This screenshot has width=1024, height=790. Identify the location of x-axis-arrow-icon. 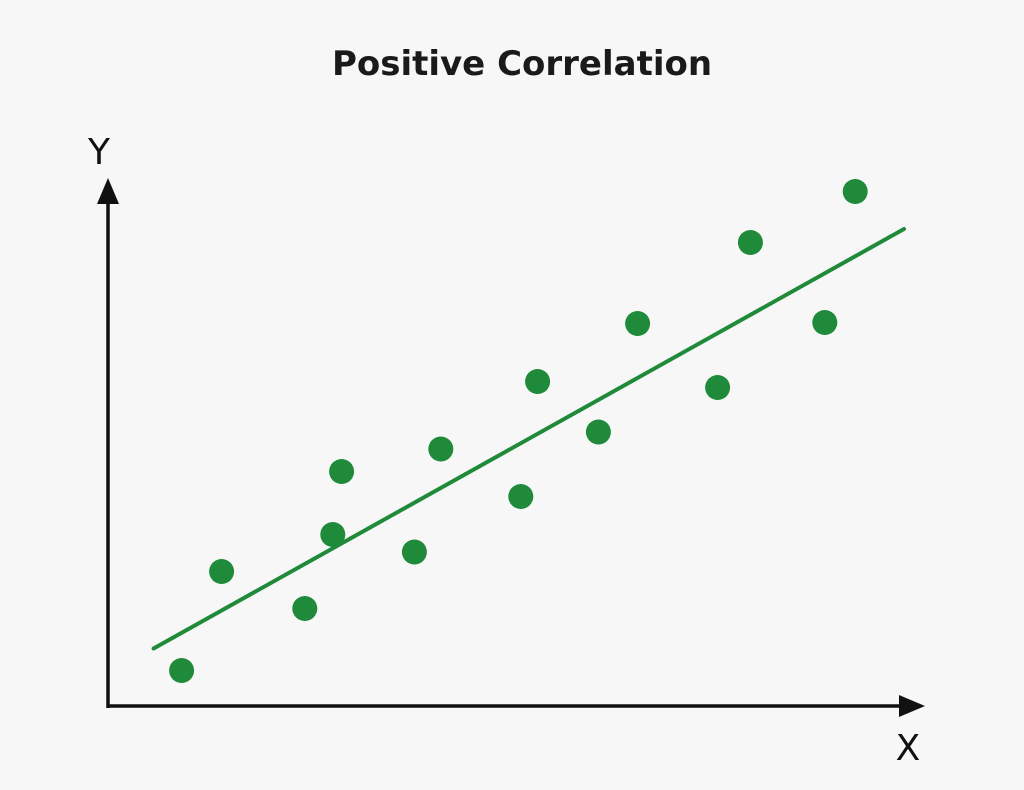
(912, 706).